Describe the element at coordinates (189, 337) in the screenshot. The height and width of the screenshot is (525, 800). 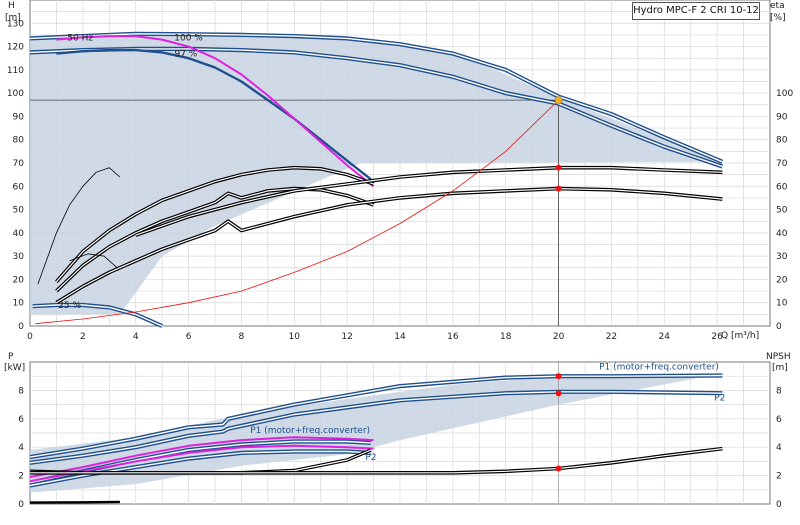
I see `x-tick-label: 6` at that location.